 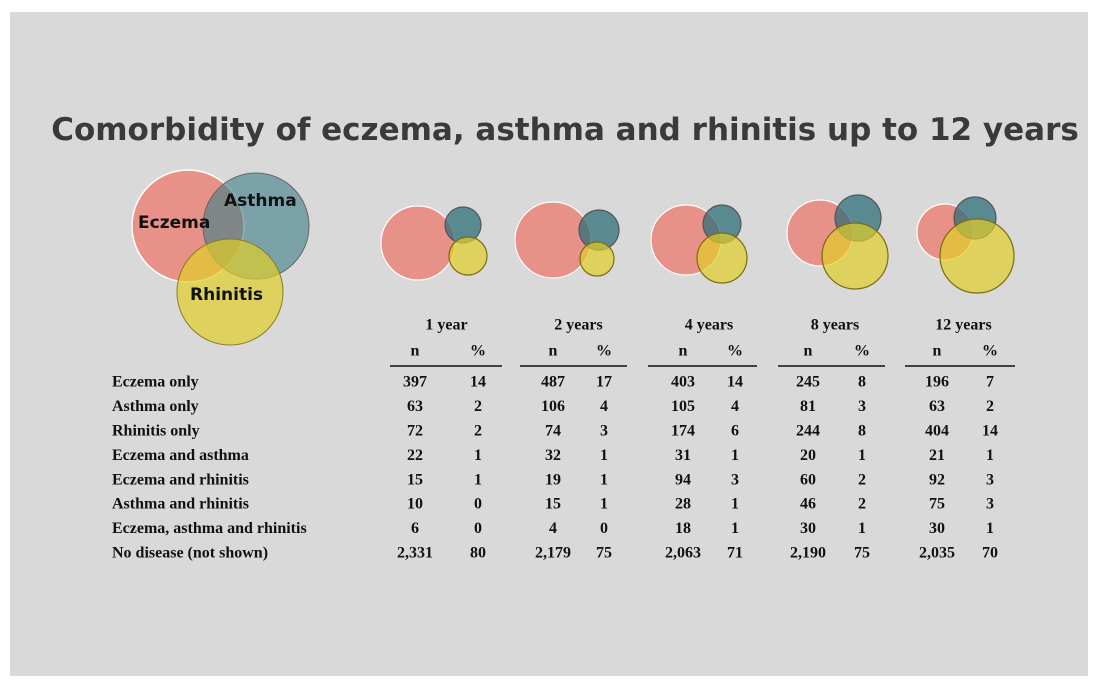 I want to click on cell: 81, so click(x=808, y=406).